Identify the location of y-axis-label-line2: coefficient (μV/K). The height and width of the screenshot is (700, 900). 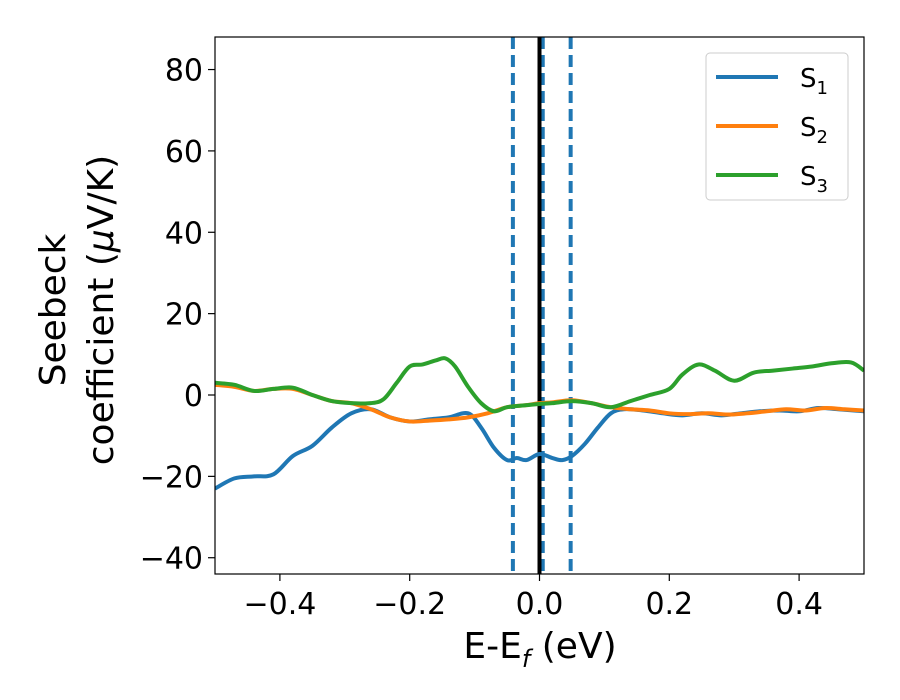
(101, 310).